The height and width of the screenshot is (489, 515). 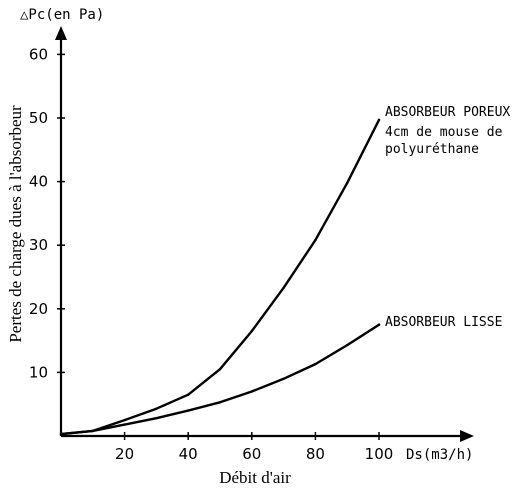 I want to click on y-tick-label-30: 30, so click(x=38, y=245).